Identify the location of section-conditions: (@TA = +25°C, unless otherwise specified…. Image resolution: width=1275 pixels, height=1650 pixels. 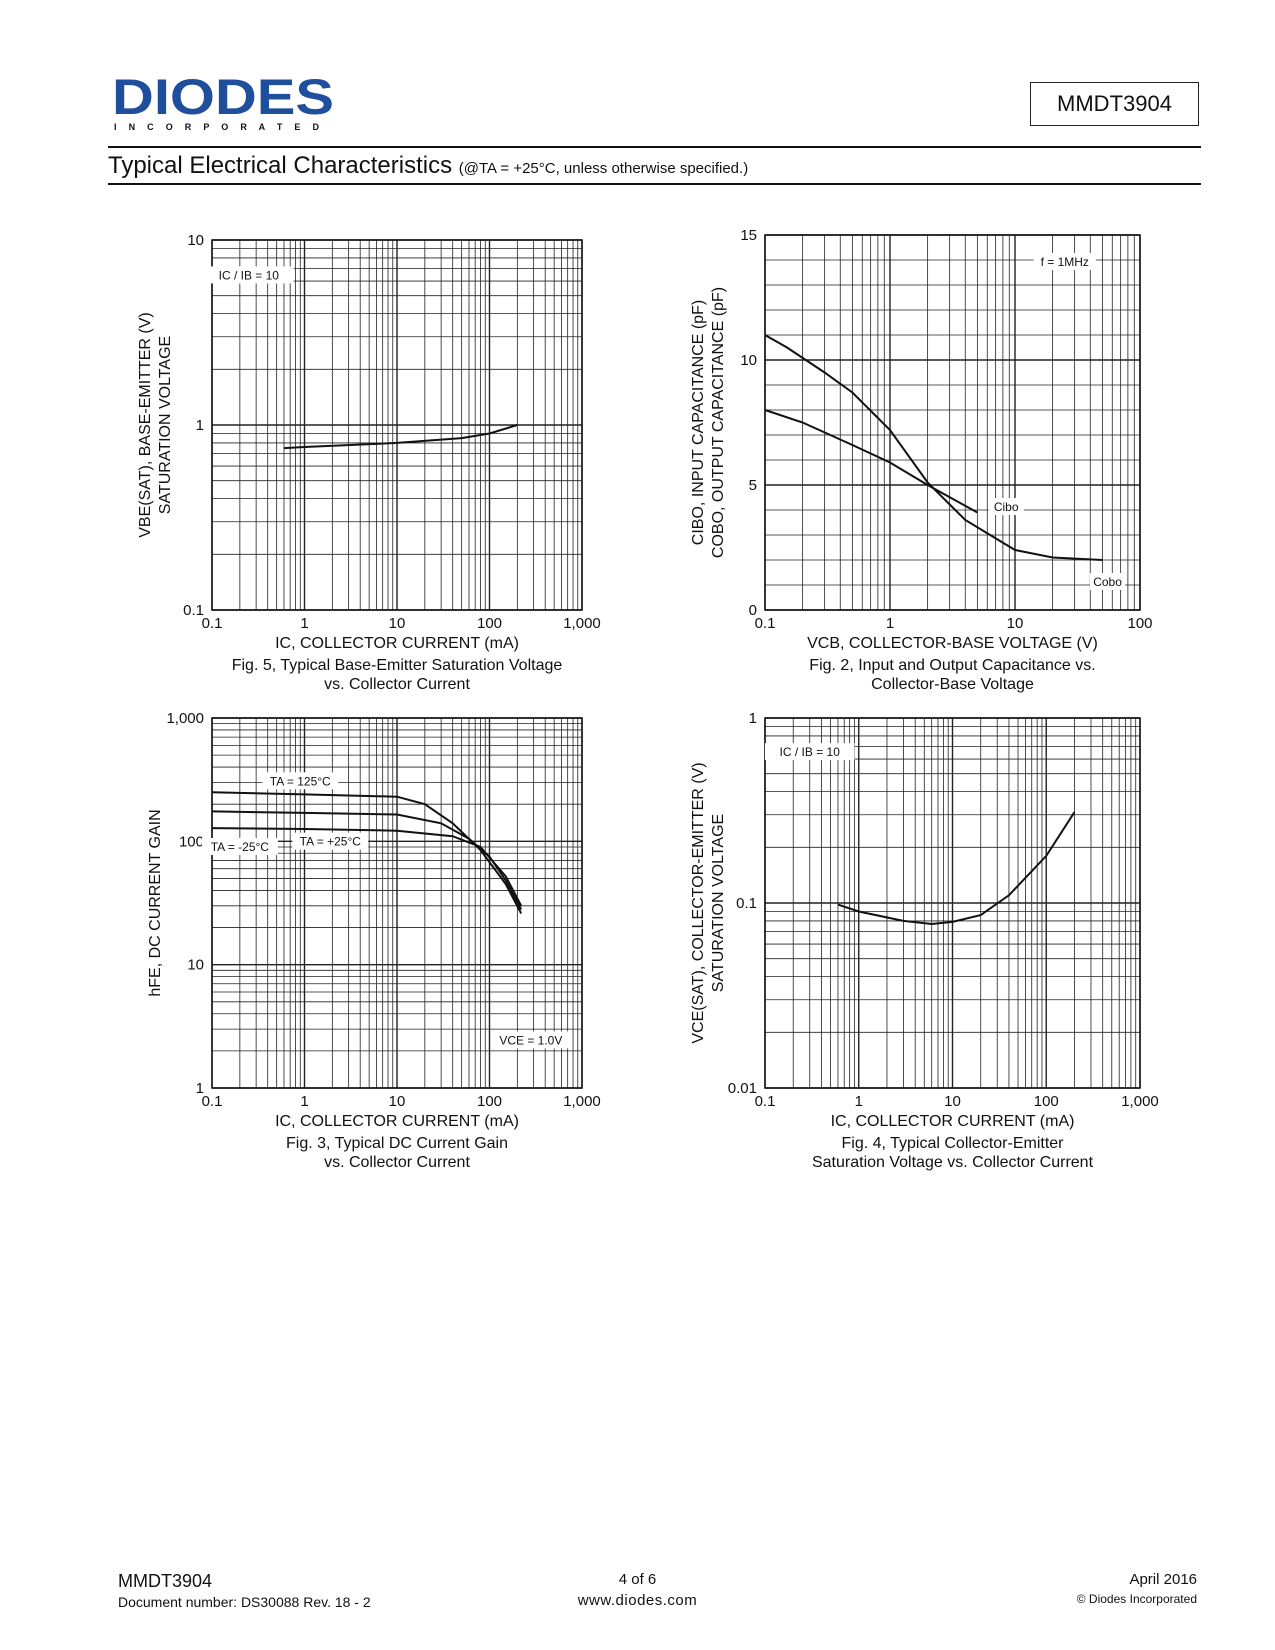
(603, 168).